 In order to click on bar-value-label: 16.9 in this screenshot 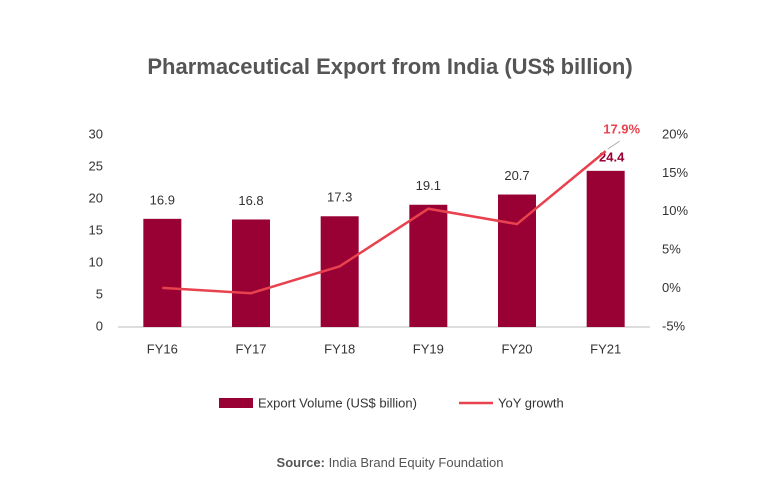, I will do `click(162, 199)`.